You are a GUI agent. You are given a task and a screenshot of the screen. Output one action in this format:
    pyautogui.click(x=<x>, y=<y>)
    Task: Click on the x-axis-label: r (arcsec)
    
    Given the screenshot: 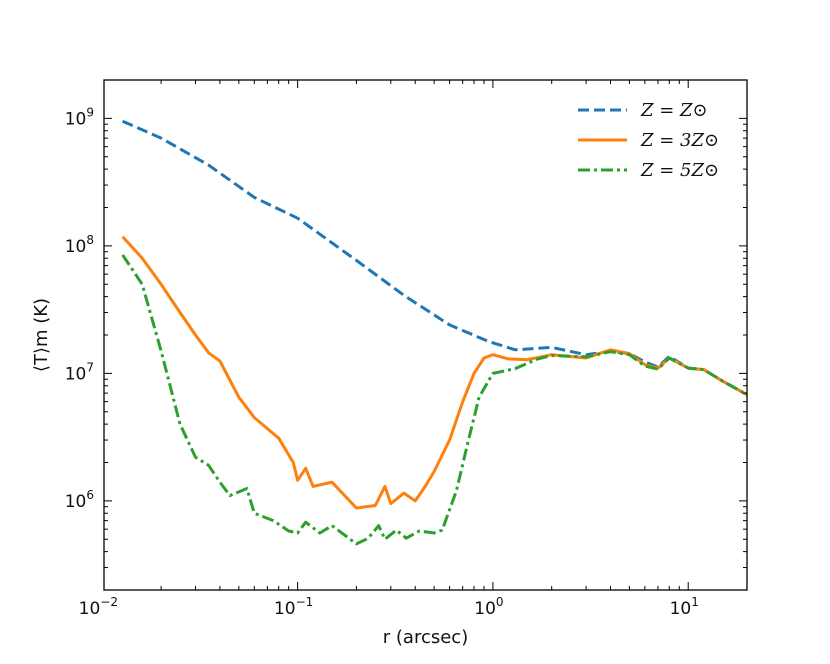 What is the action you would take?
    pyautogui.click(x=425, y=637)
    